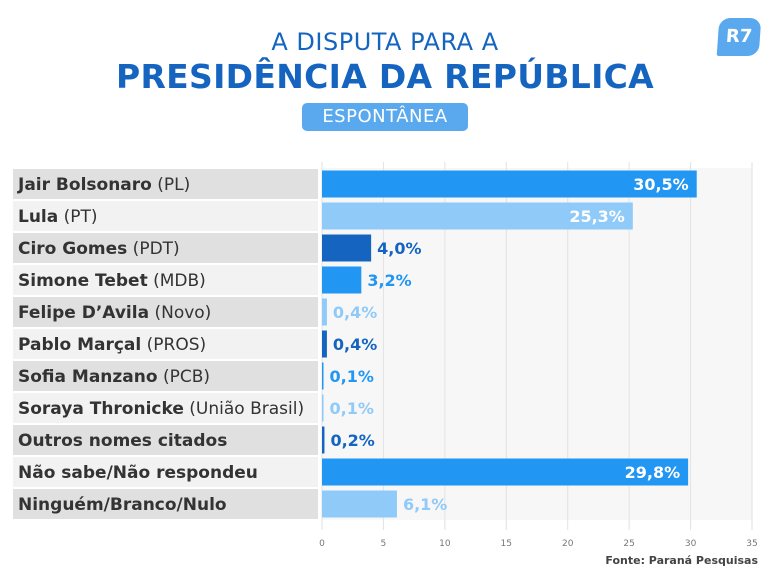 This screenshot has height=578, width=770. What do you see at coordinates (399, 248) in the screenshot?
I see `value-label: 4,0%` at bounding box center [399, 248].